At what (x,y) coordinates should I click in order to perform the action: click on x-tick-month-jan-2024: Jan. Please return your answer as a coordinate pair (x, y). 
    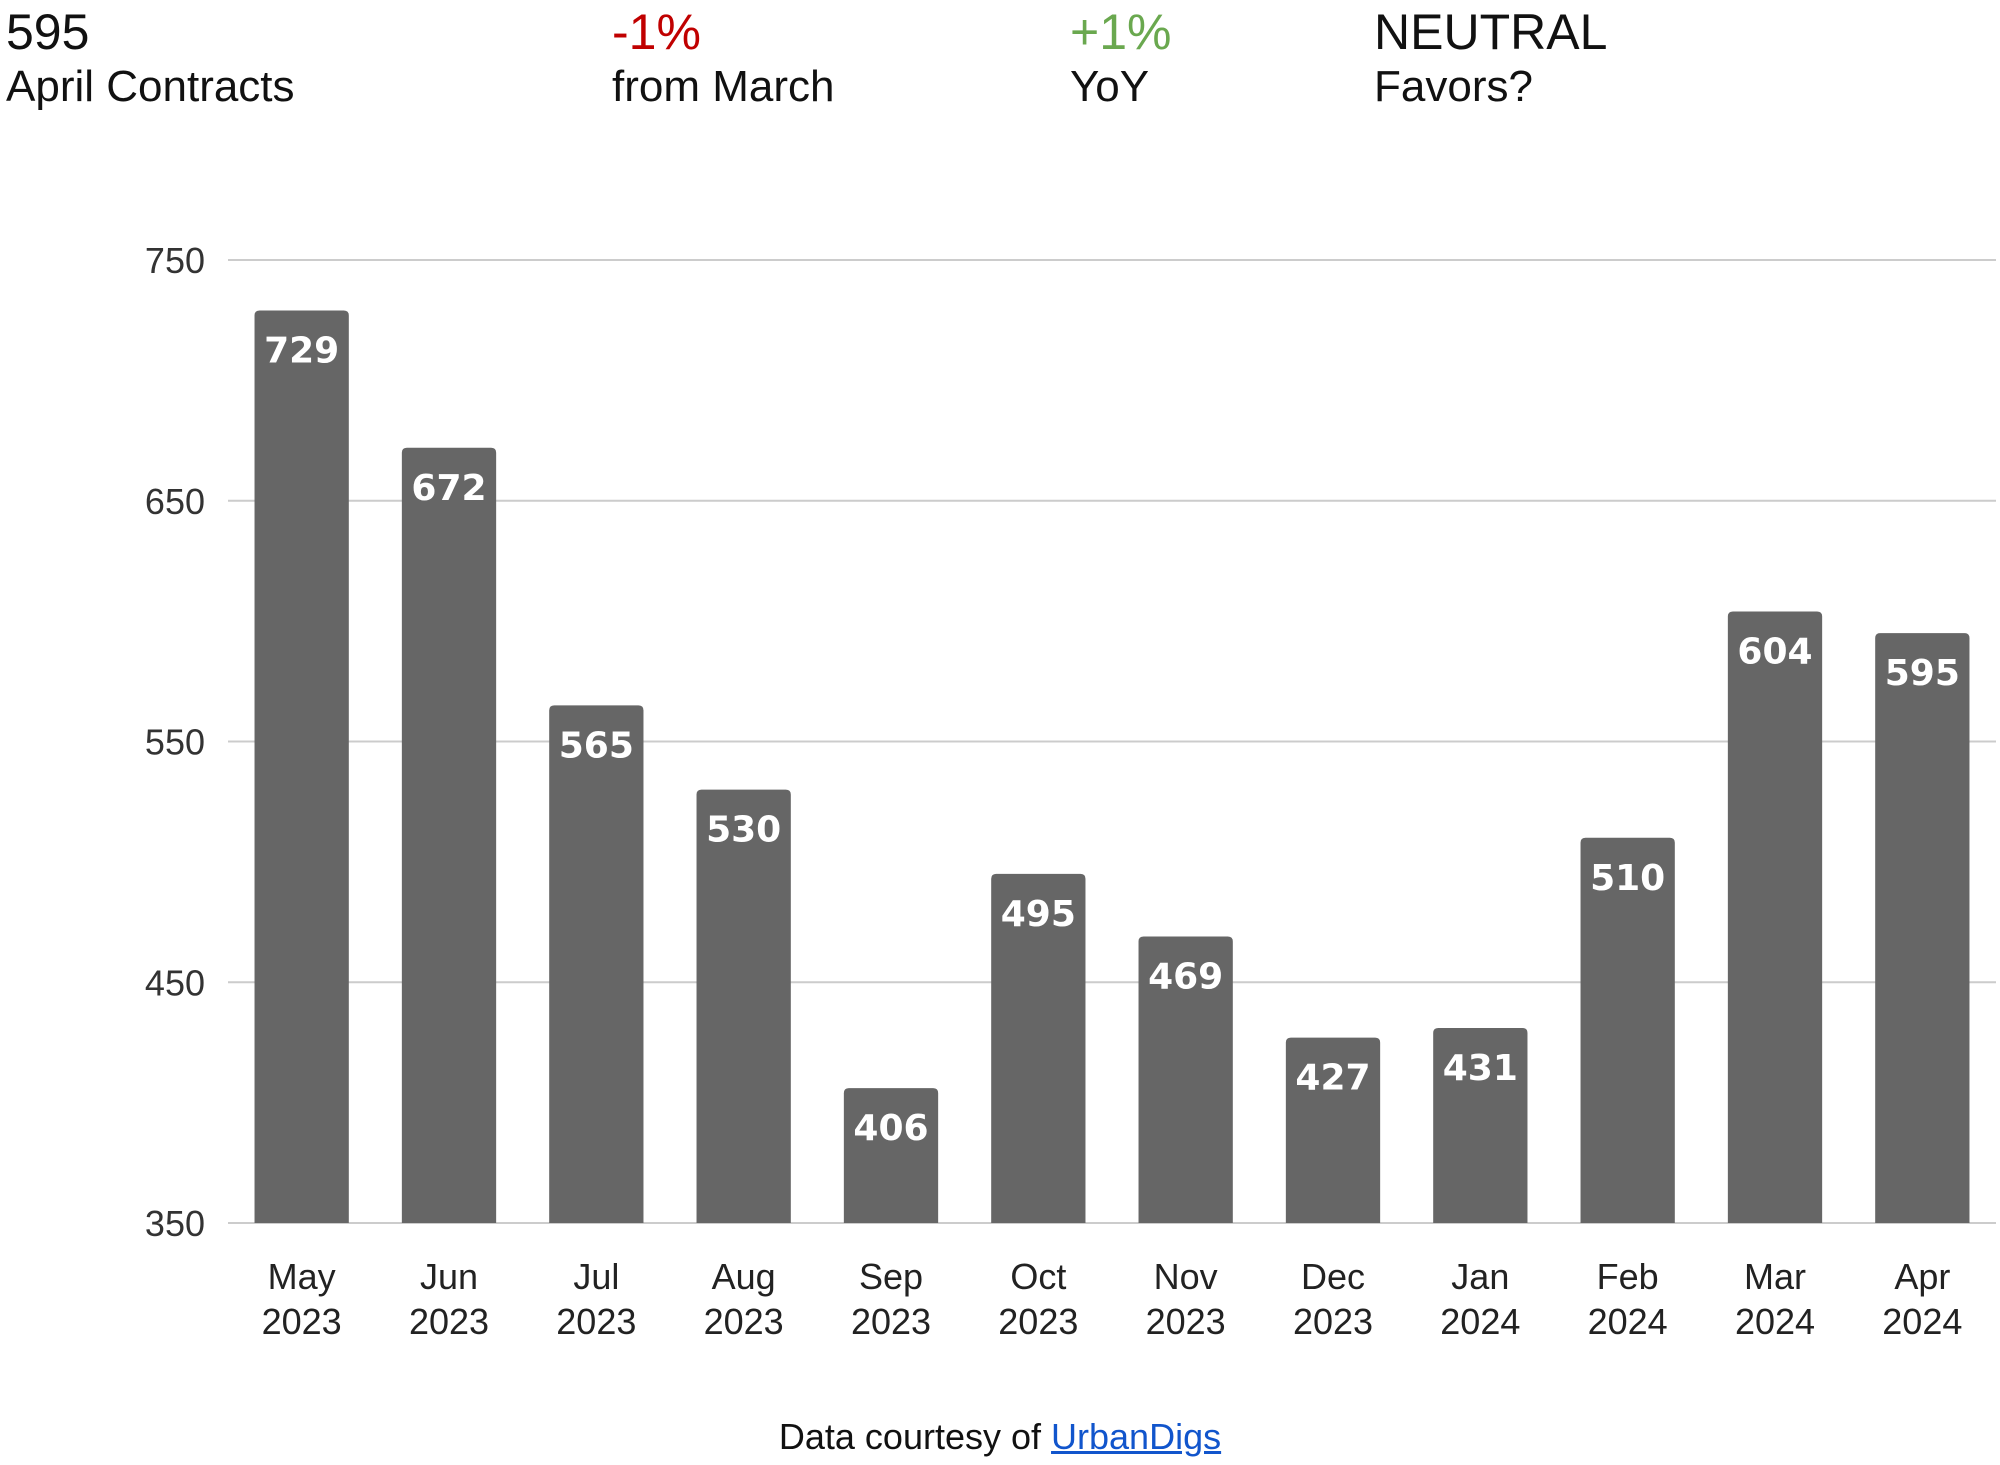
    Looking at the image, I should click on (1480, 1276).